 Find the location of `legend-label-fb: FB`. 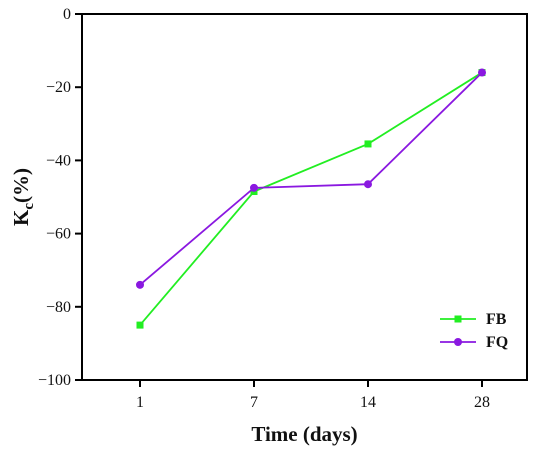

legend-label-fb: FB is located at coordinates (496, 319).